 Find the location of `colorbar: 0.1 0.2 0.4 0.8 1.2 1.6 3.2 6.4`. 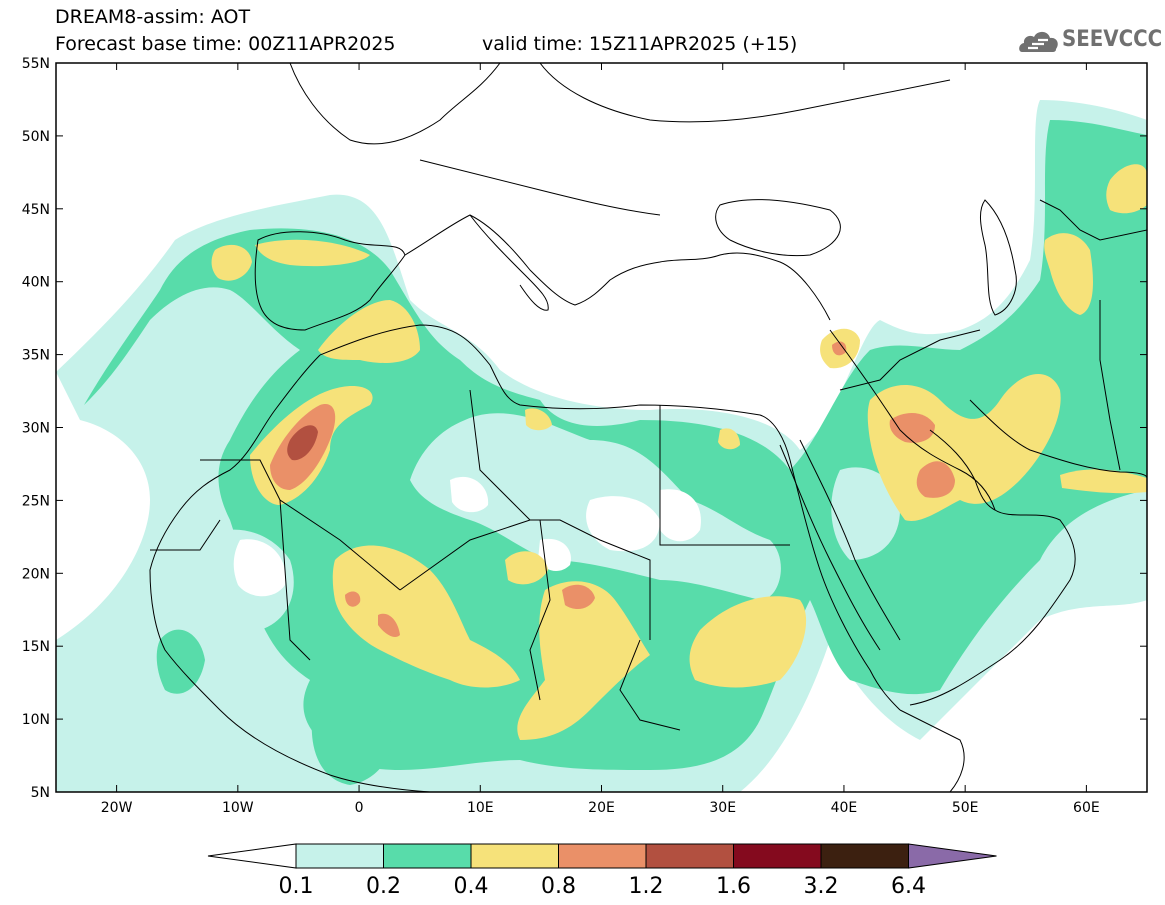

colorbar: 0.1 0.2 0.4 0.8 1.2 1.6 3.2 6.4 is located at coordinates (602, 871).